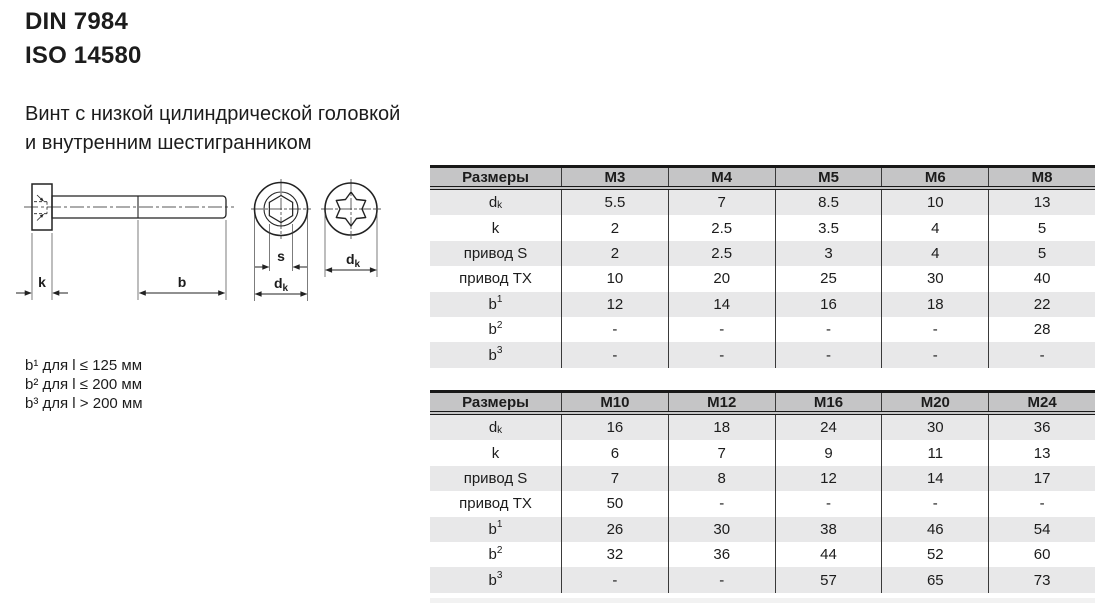 The height and width of the screenshot is (605, 1095). I want to click on value-cell: 52, so click(934, 554).